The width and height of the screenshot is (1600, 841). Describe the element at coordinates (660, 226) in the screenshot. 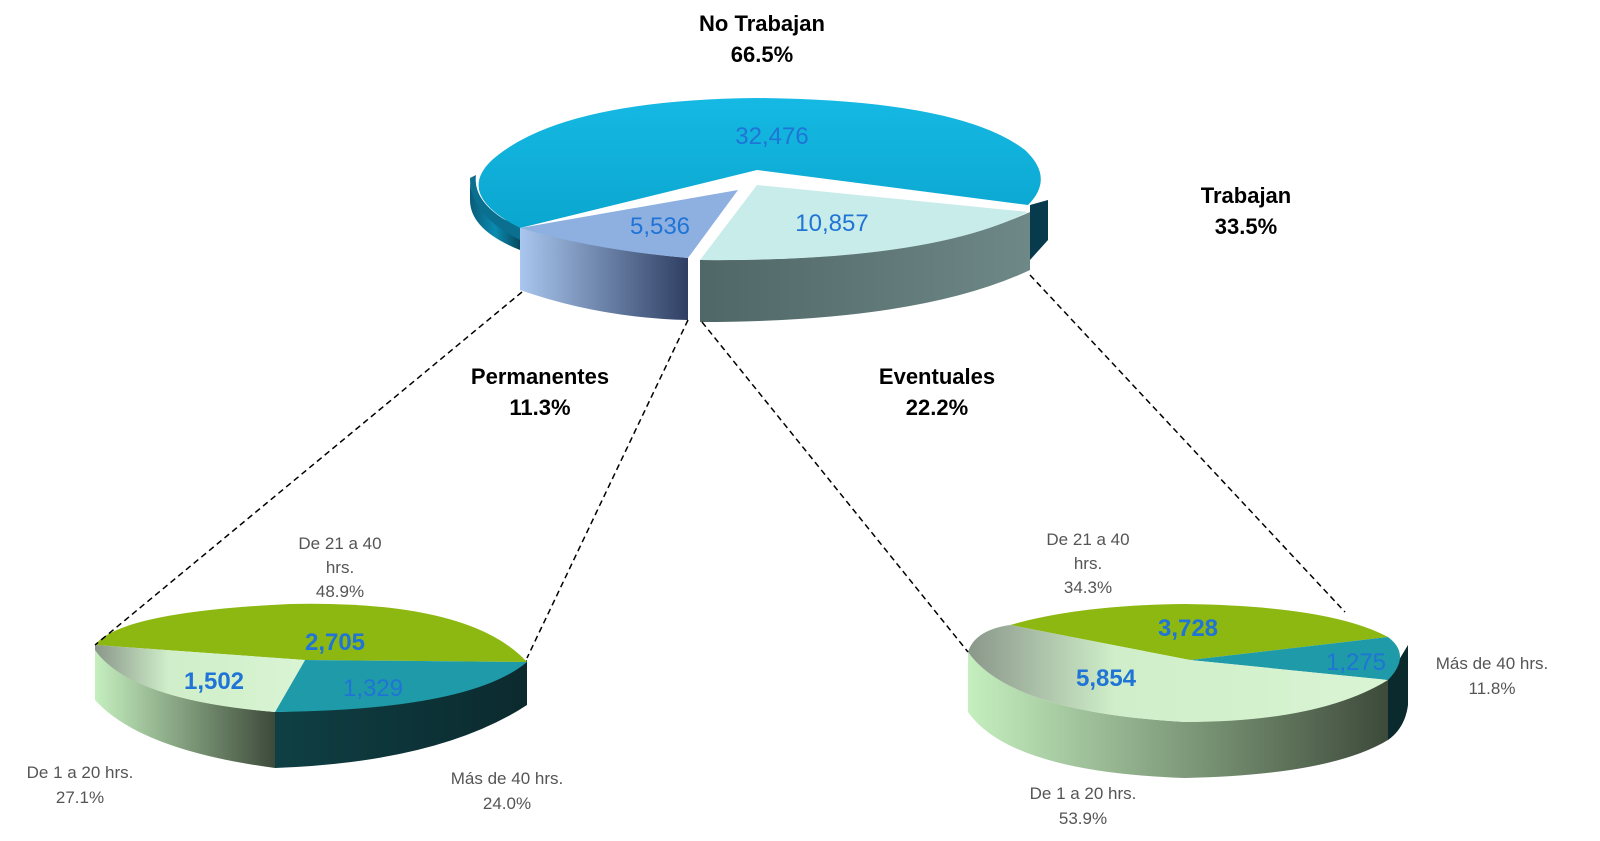

I see `value-label-permanentes: 5,536` at that location.